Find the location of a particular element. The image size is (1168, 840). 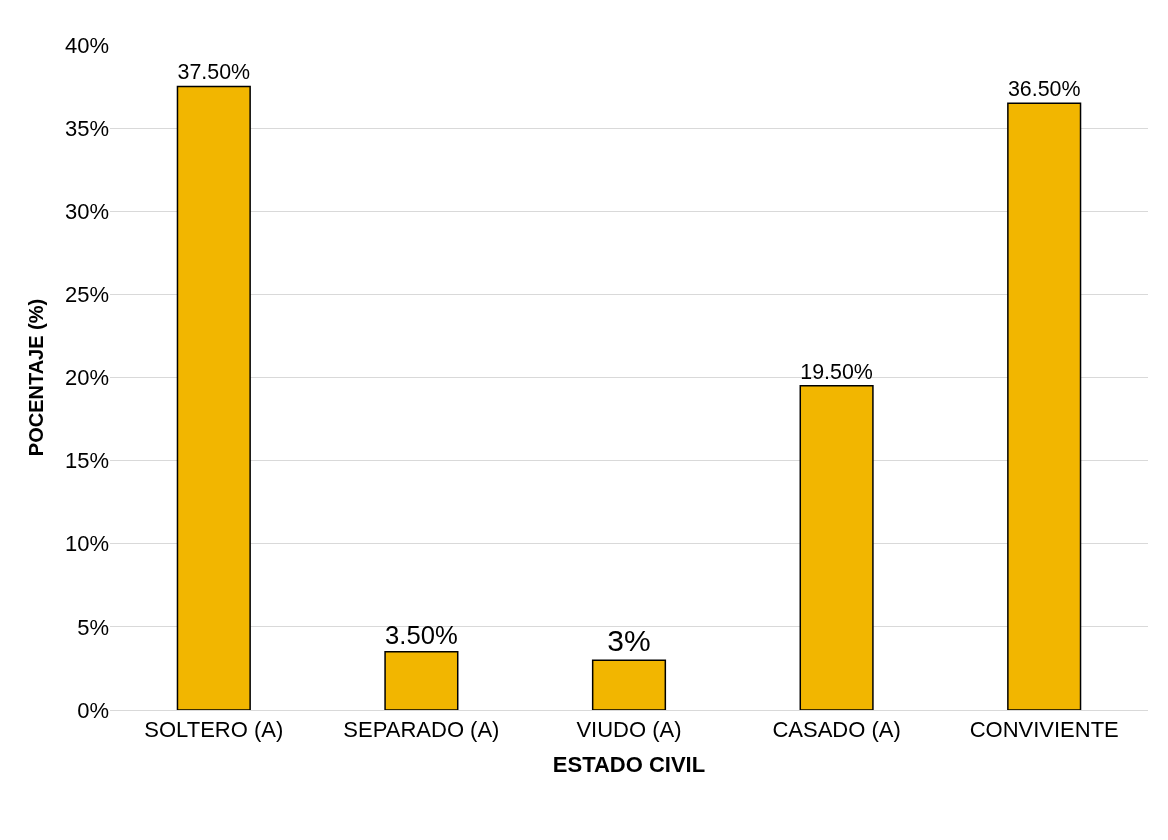

x-tick-label: CASADO (A) is located at coordinates (836, 730).